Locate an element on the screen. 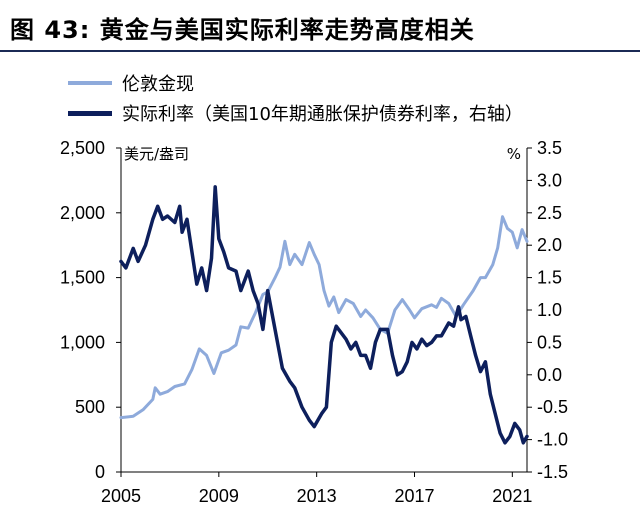  left-tick-label: 1,000 is located at coordinates (82, 342).